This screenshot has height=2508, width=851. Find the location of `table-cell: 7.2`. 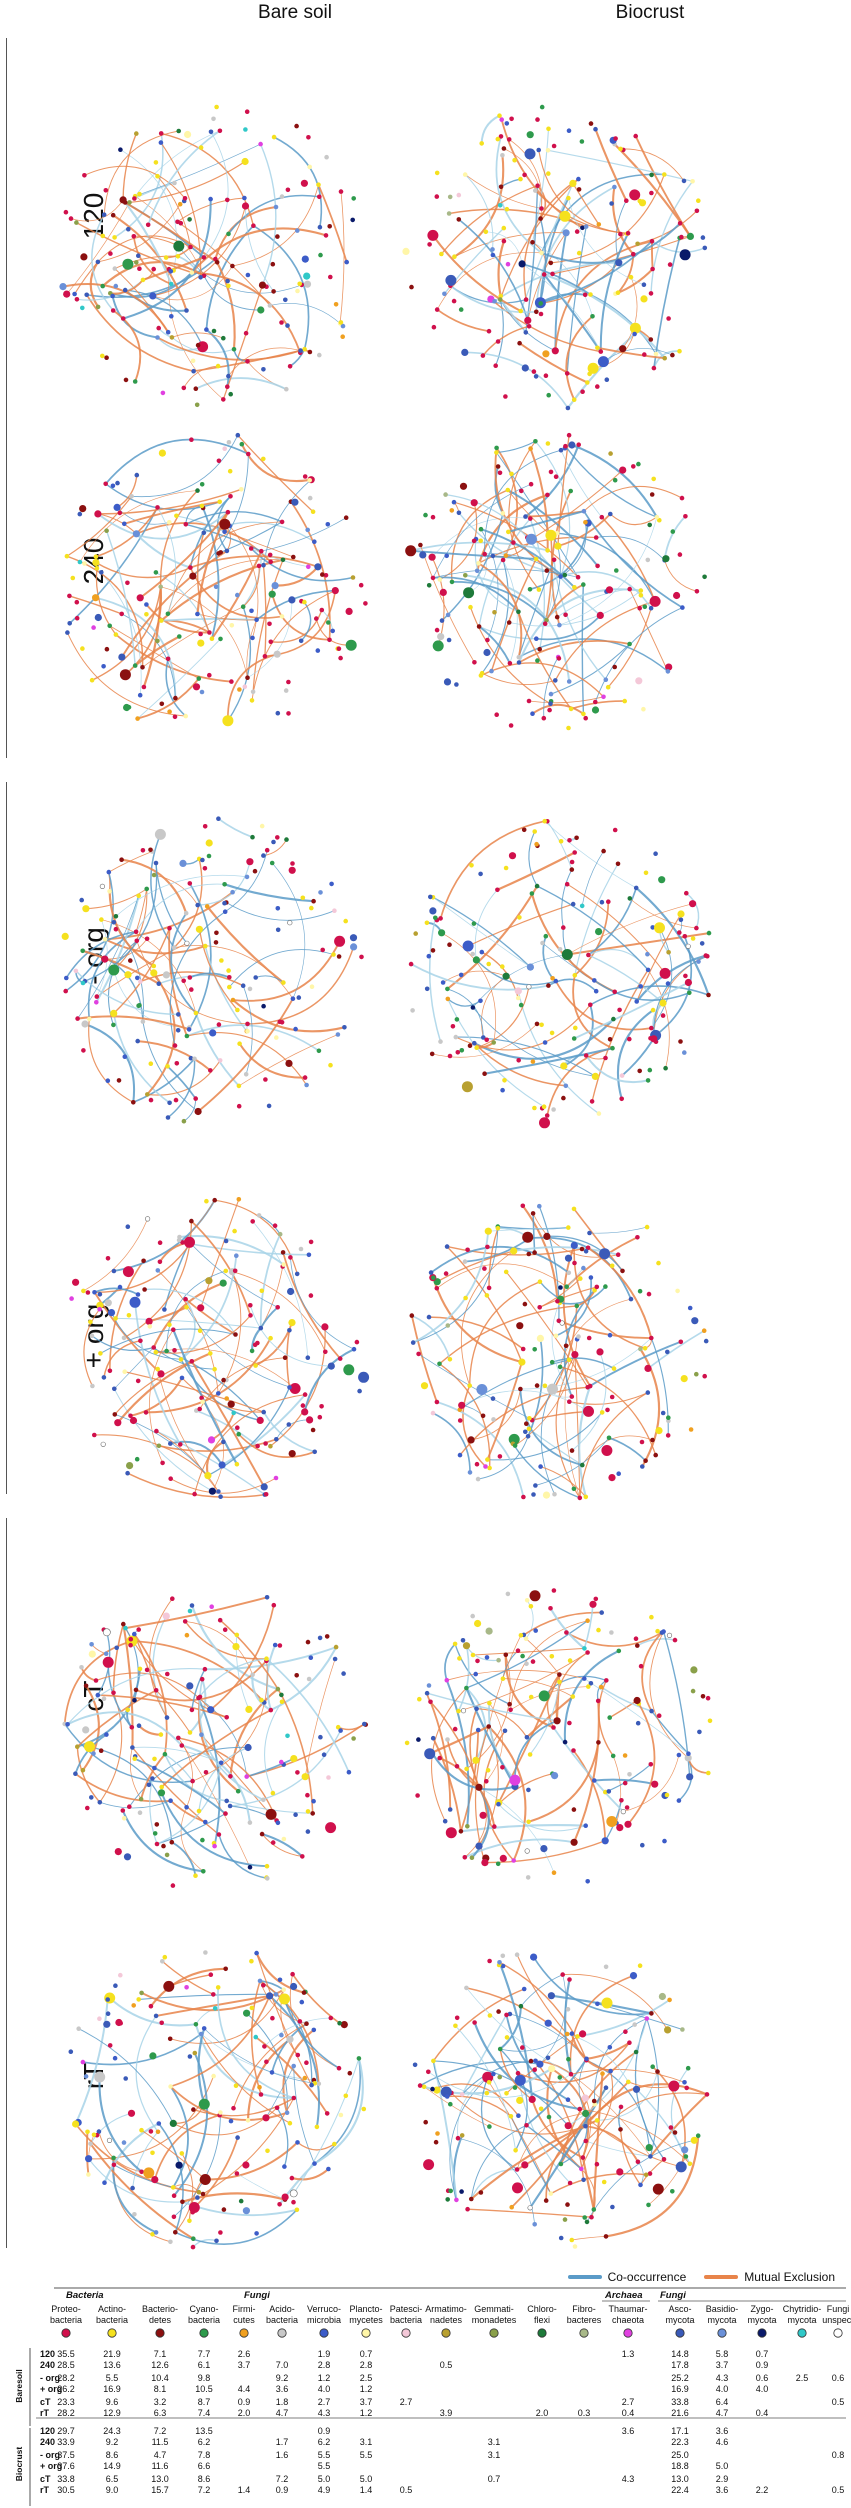

table-cell: 7.2 is located at coordinates (160, 2431).